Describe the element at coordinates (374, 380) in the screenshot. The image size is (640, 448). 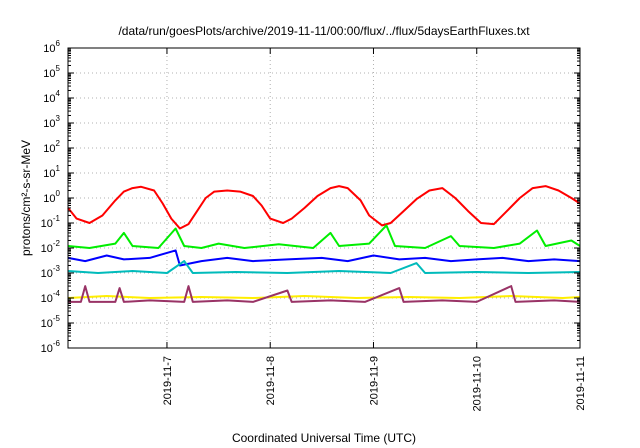
I see `x-tick-label: 2019-11-9` at that location.